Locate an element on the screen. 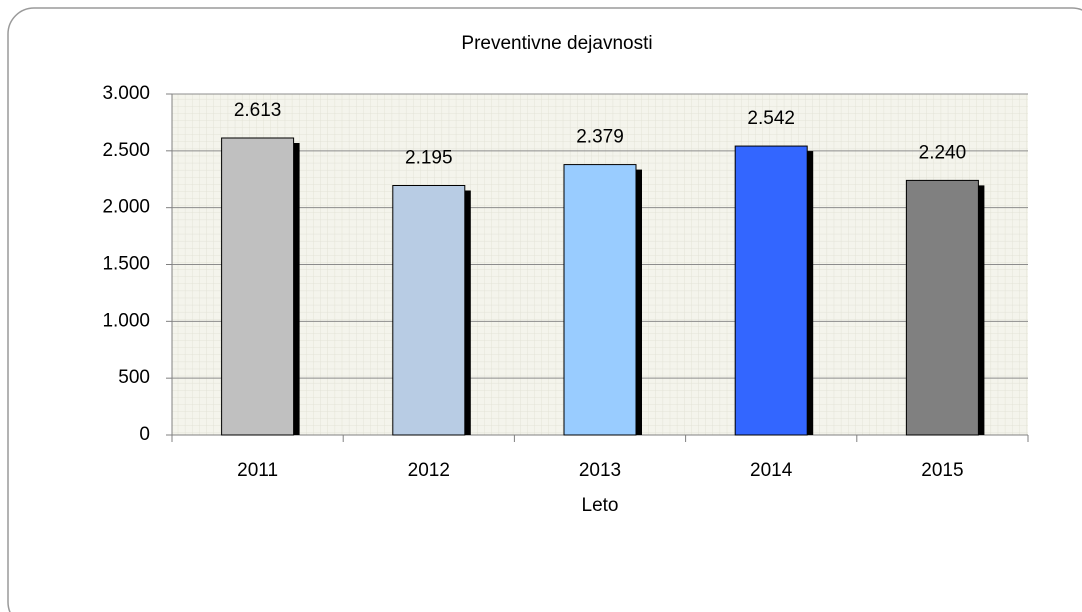 The image size is (1082, 612). y-tick-label: 1.500 is located at coordinates (126, 264).